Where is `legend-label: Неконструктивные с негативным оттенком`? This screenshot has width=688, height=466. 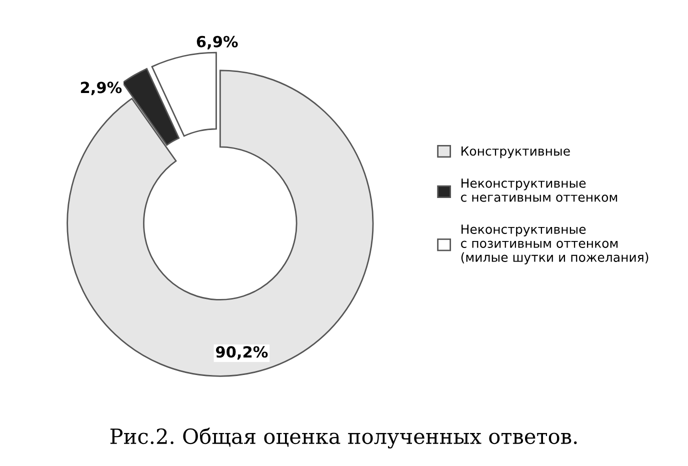
legend-label: Неконструктивные с негативным оттенком is located at coordinates (539, 190).